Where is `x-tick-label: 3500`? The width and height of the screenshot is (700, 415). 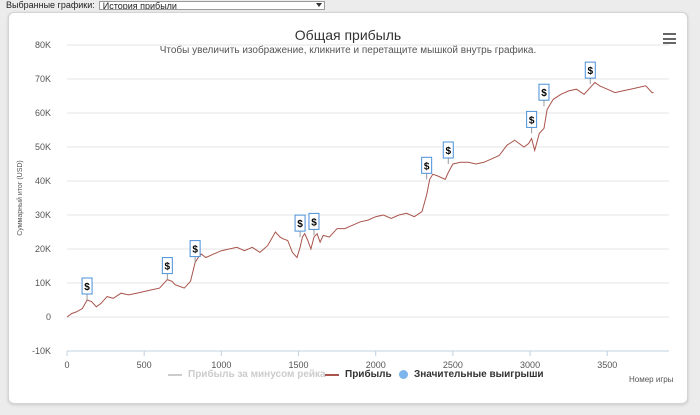 x-tick-label: 3500 is located at coordinates (607, 365).